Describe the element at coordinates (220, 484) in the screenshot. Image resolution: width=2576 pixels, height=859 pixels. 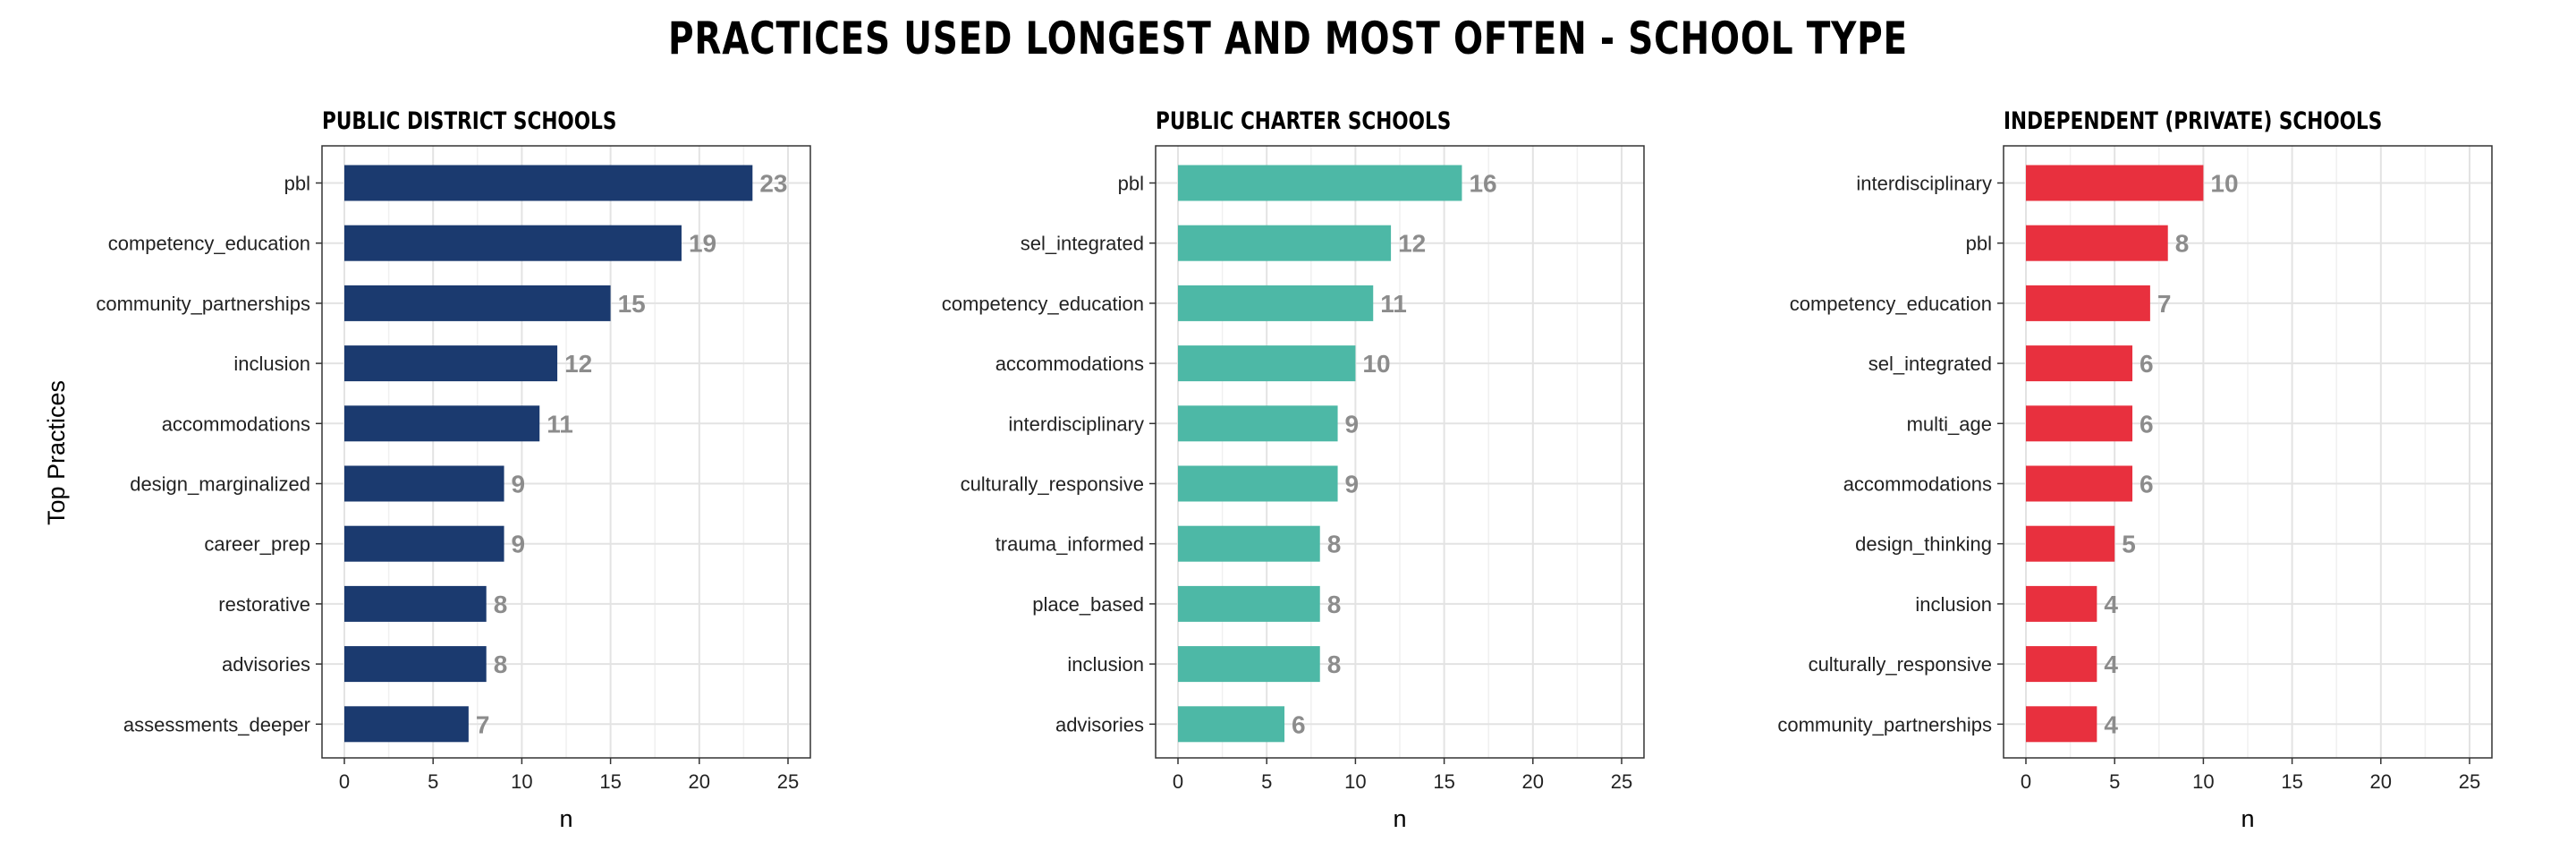
I see `category-label: design_marginalized` at that location.